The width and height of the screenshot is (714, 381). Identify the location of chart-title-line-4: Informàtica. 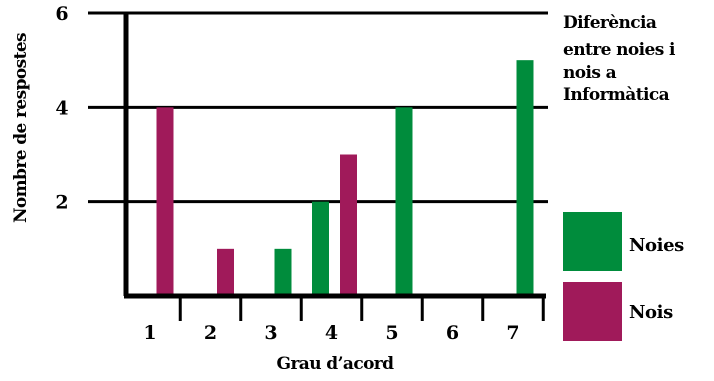
(616, 95).